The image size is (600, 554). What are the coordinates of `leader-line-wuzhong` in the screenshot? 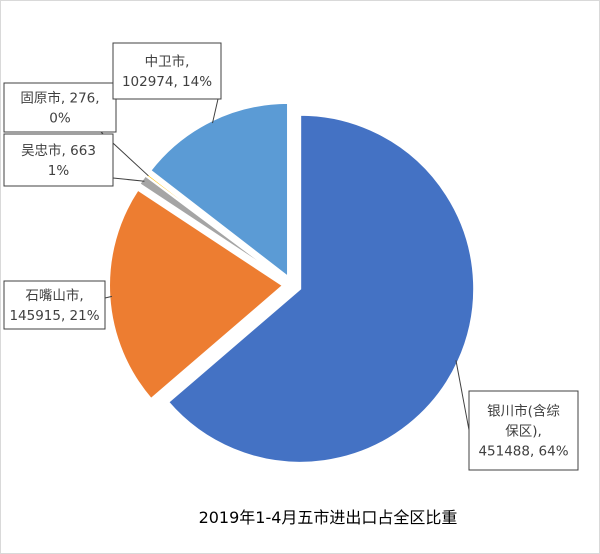 It's located at (128, 179).